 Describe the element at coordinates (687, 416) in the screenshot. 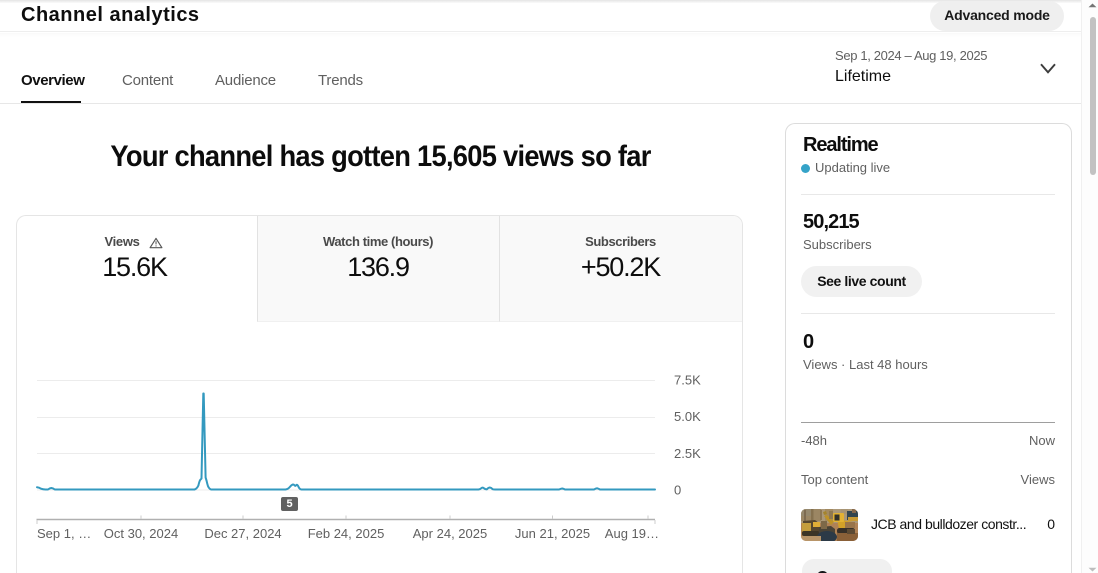

I see `svg-text: 5.0K` at that location.